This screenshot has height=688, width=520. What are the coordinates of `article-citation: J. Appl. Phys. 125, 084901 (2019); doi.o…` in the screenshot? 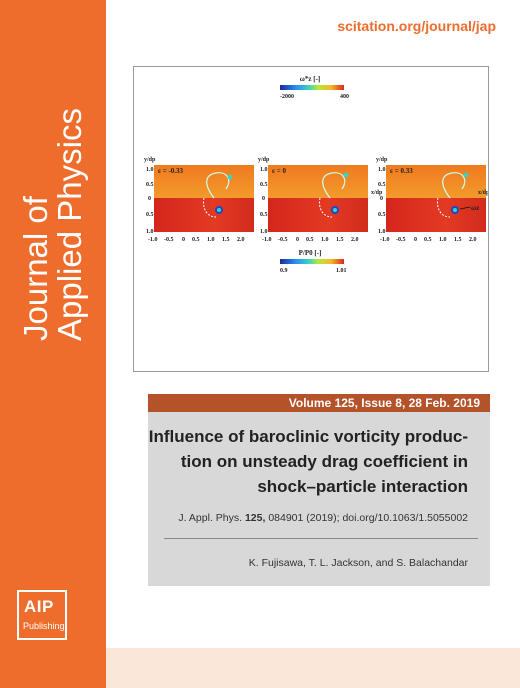 It's located at (323, 518).